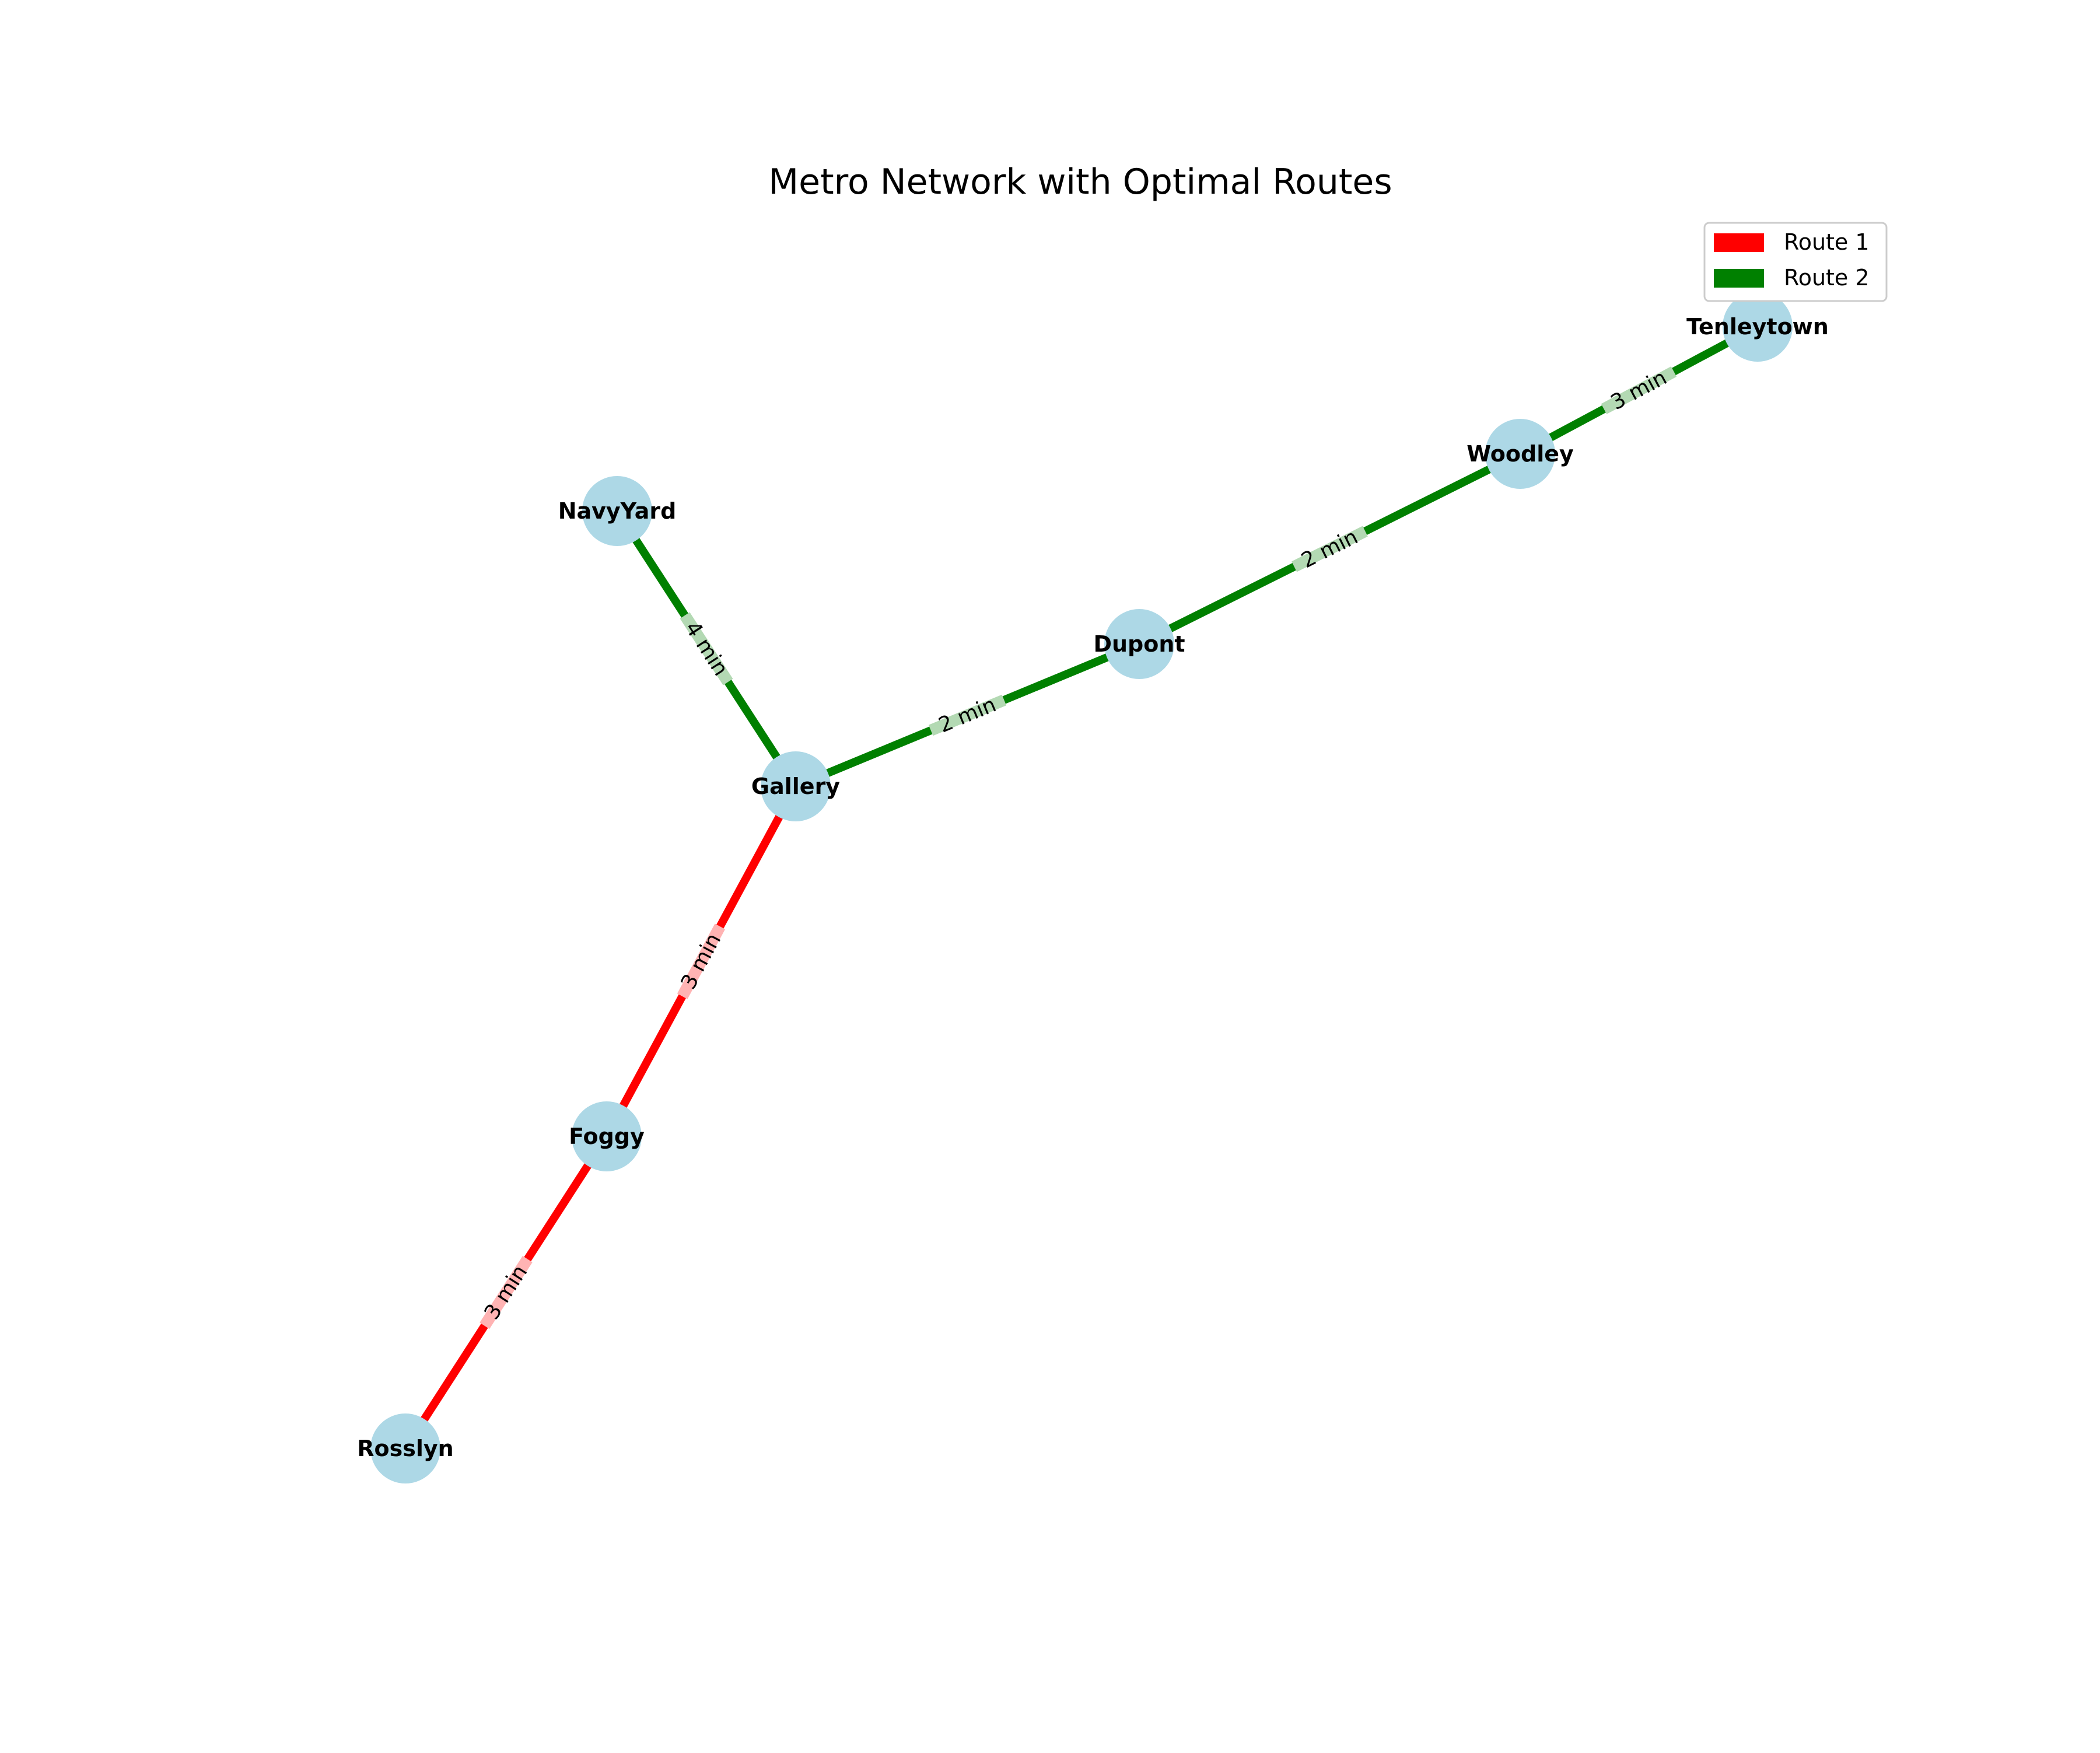 This screenshot has width=2100, height=1753. I want to click on station-label-foggy: Foggy, so click(607, 1136).